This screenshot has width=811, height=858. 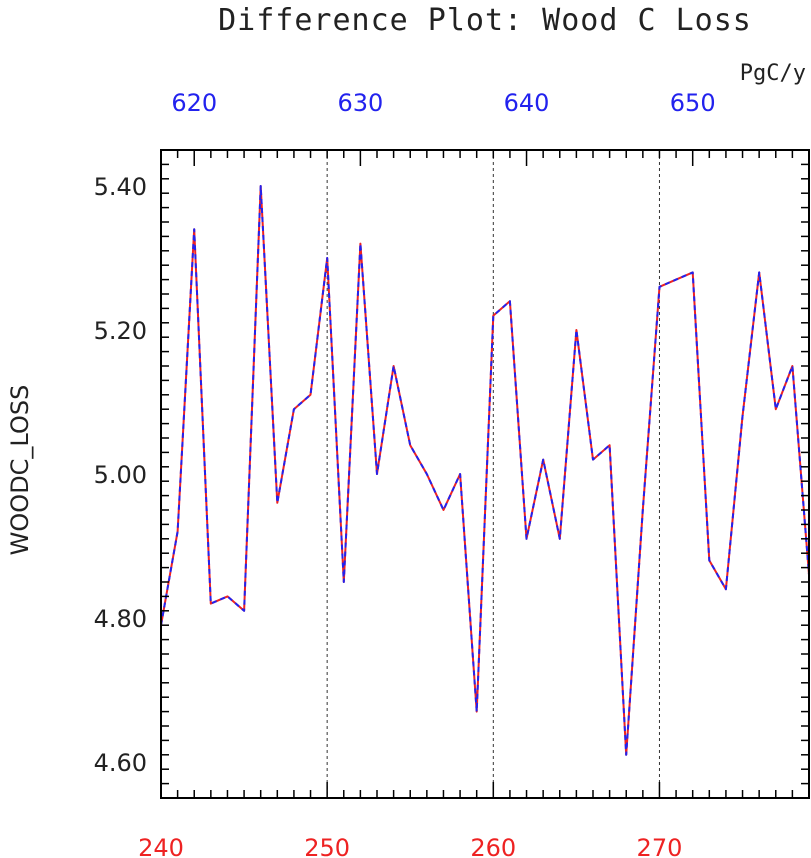 I want to click on y-tick-label: 5.20, so click(x=120, y=331).